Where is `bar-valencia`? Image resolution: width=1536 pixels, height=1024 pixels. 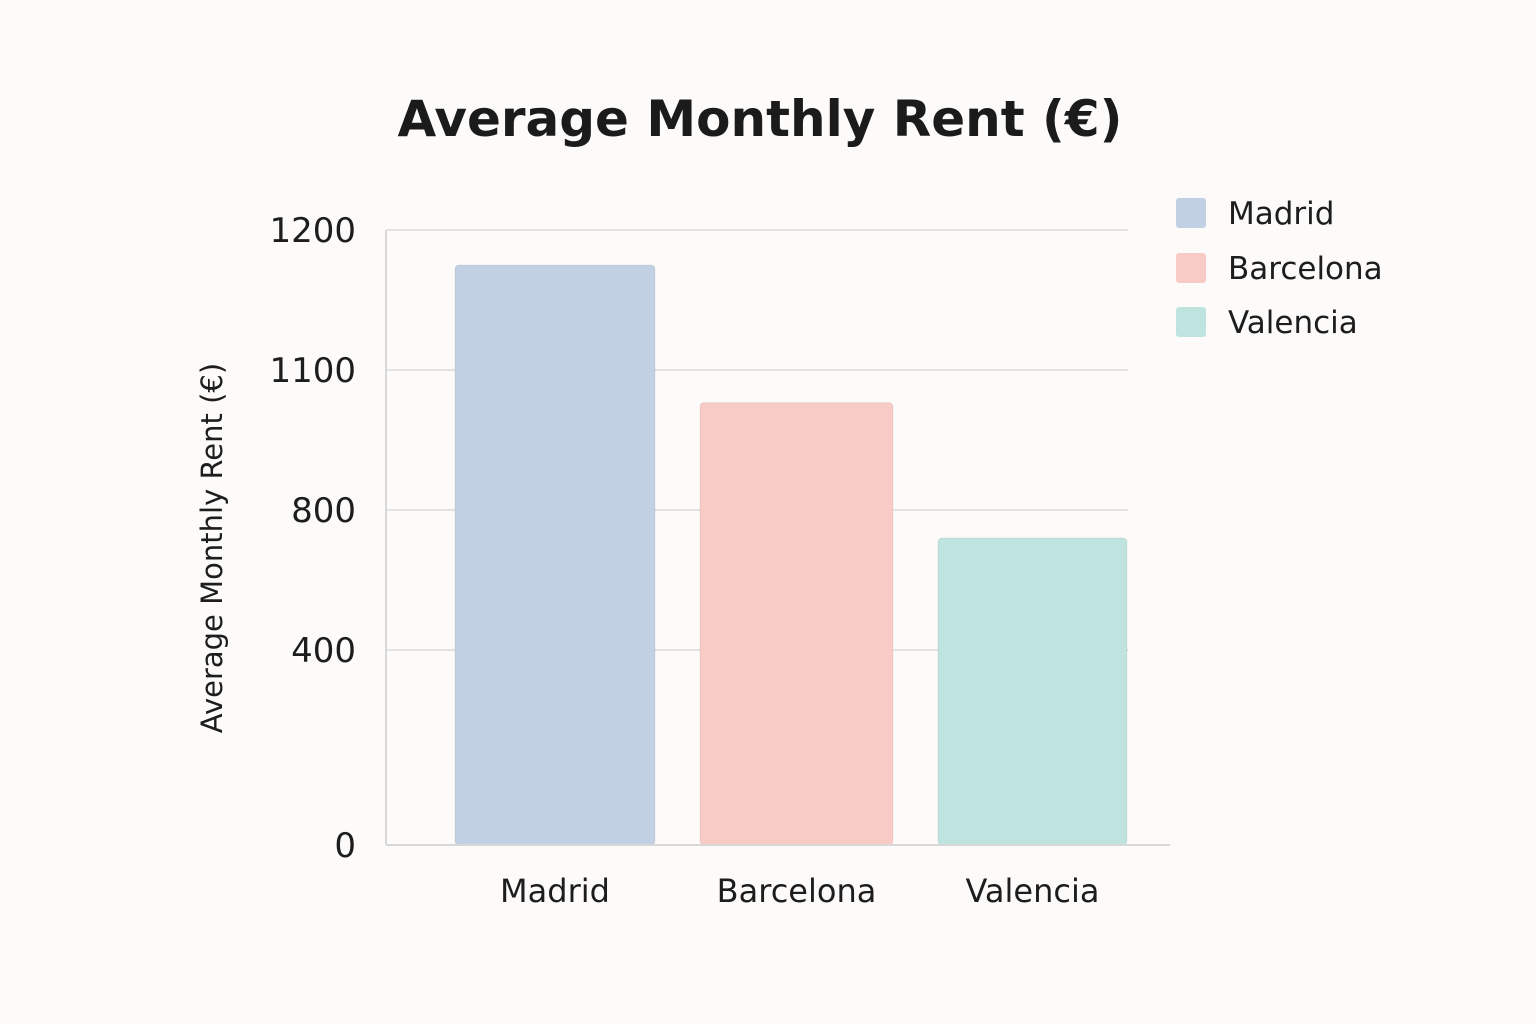
bar-valencia is located at coordinates (1032, 691).